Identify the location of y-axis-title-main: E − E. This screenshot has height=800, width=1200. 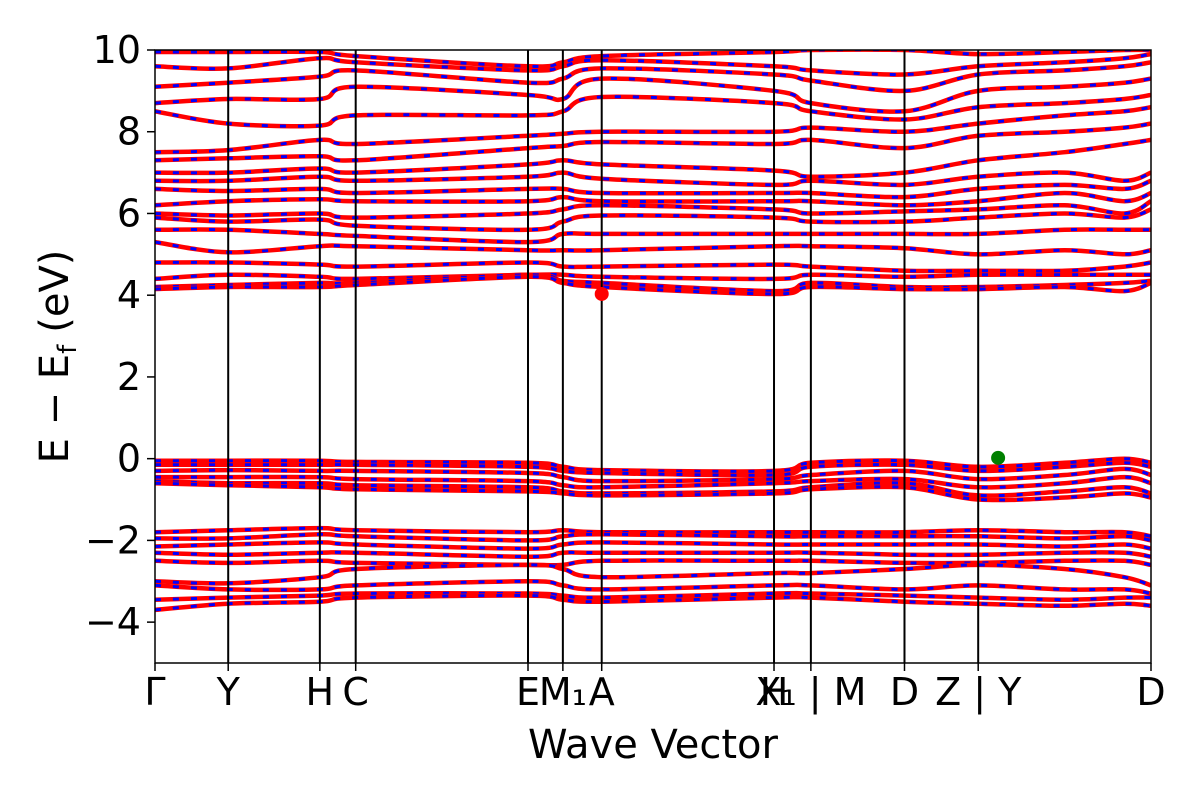
(55, 409).